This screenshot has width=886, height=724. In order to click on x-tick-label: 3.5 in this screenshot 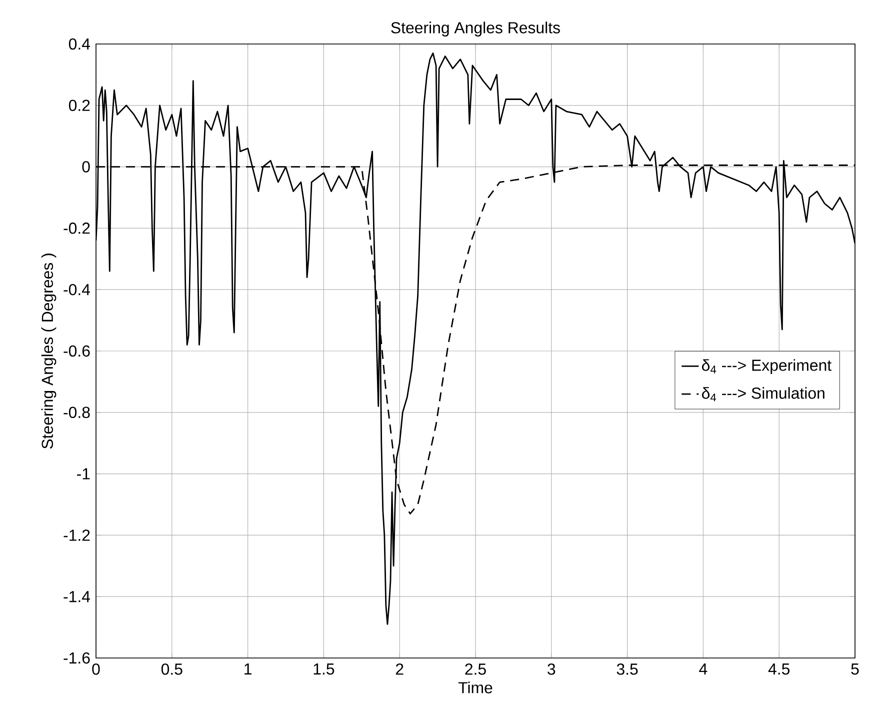, I will do `click(627, 669)`.